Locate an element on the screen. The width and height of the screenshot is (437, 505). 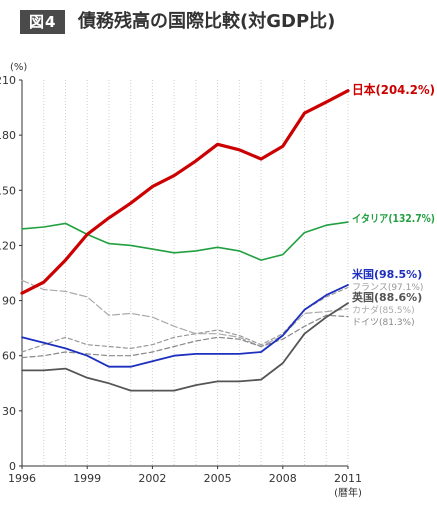
series-label-米国: 米国(98.5%) is located at coordinates (386, 274).